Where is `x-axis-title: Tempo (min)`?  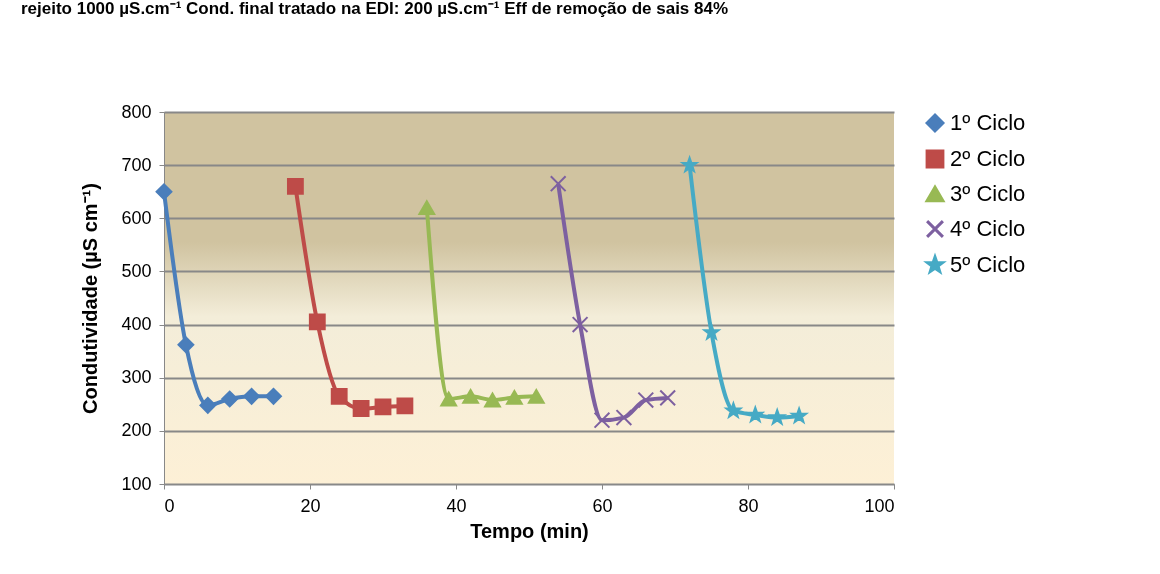 x-axis-title: Tempo (min) is located at coordinates (529, 530).